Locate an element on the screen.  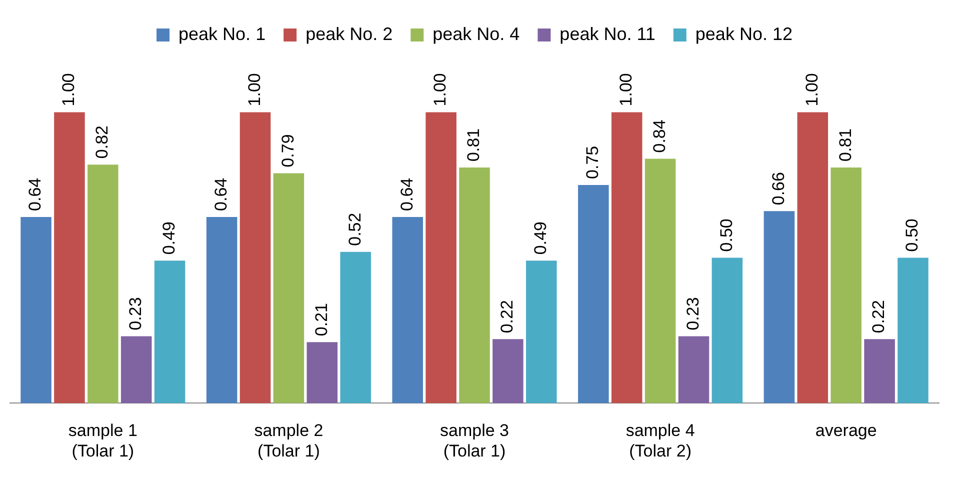
x-tick-label: average is located at coordinates (846, 430).